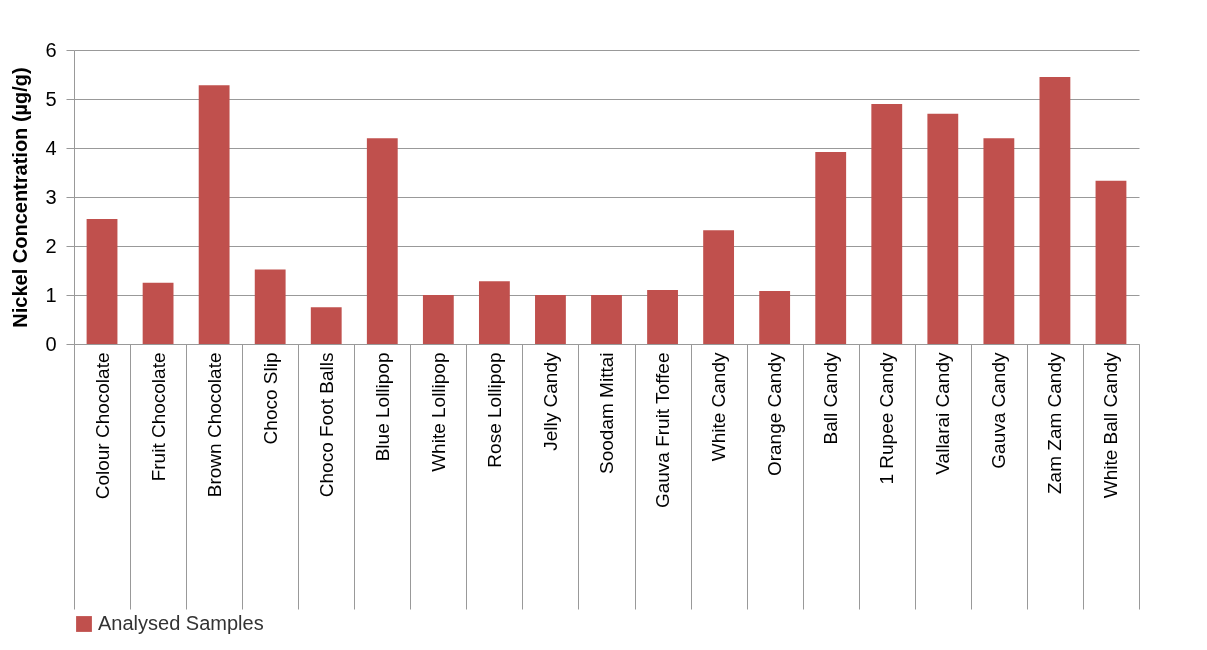  What do you see at coordinates (775, 414) in the screenshot?
I see `x-tick-label: Orange Candy` at bounding box center [775, 414].